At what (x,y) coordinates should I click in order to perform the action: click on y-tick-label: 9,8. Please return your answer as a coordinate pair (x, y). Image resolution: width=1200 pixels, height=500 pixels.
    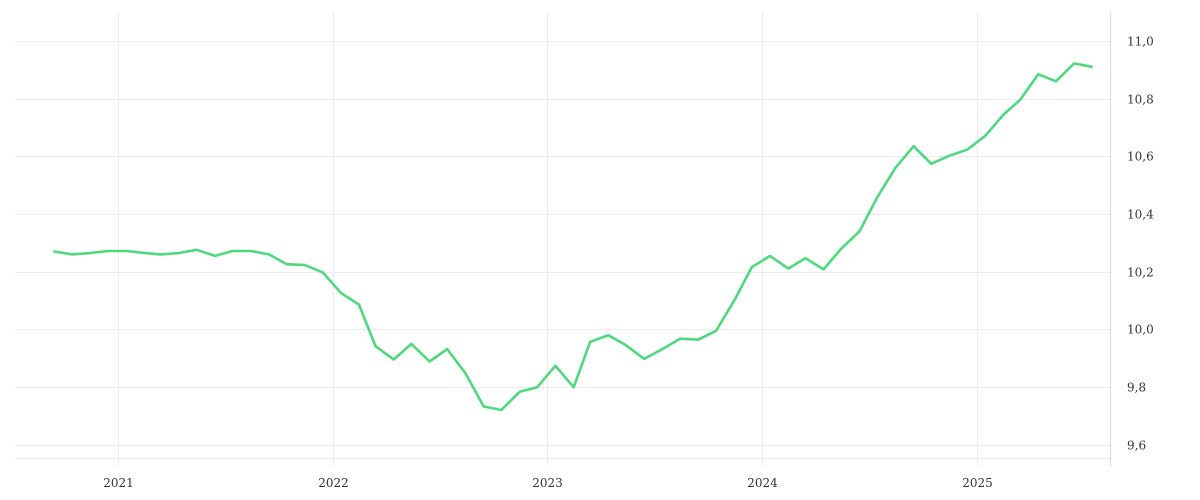
    Looking at the image, I should click on (1136, 388).